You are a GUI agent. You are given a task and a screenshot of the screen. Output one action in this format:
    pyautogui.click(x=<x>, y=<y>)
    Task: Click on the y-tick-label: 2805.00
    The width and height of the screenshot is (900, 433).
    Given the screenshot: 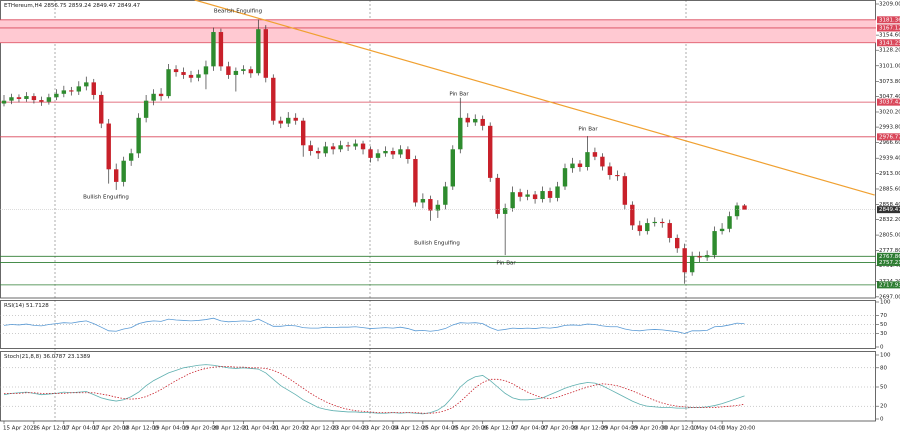 What is the action you would take?
    pyautogui.click(x=889, y=236)
    